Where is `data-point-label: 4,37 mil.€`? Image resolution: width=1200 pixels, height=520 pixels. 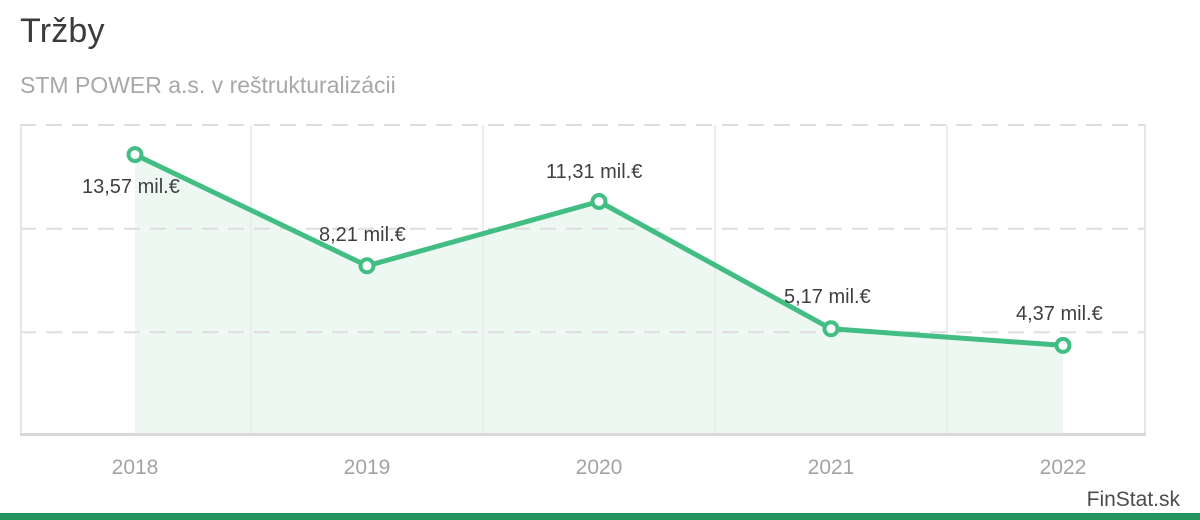 data-point-label: 4,37 mil.€ is located at coordinates (1059, 314).